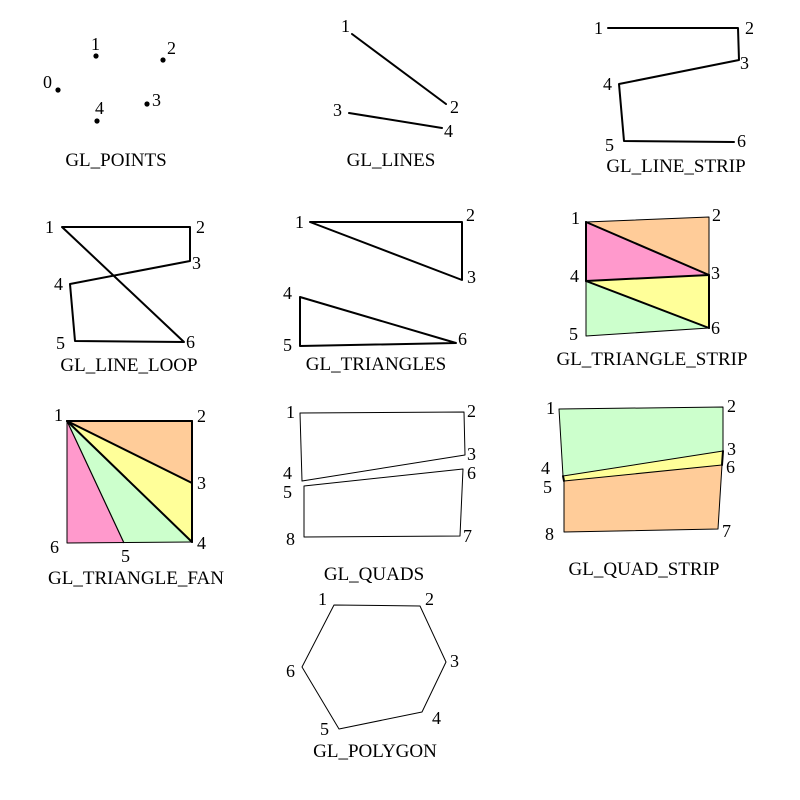 This screenshot has width=800, height=800. I want to click on strip-triangle-pink, so click(647, 251).